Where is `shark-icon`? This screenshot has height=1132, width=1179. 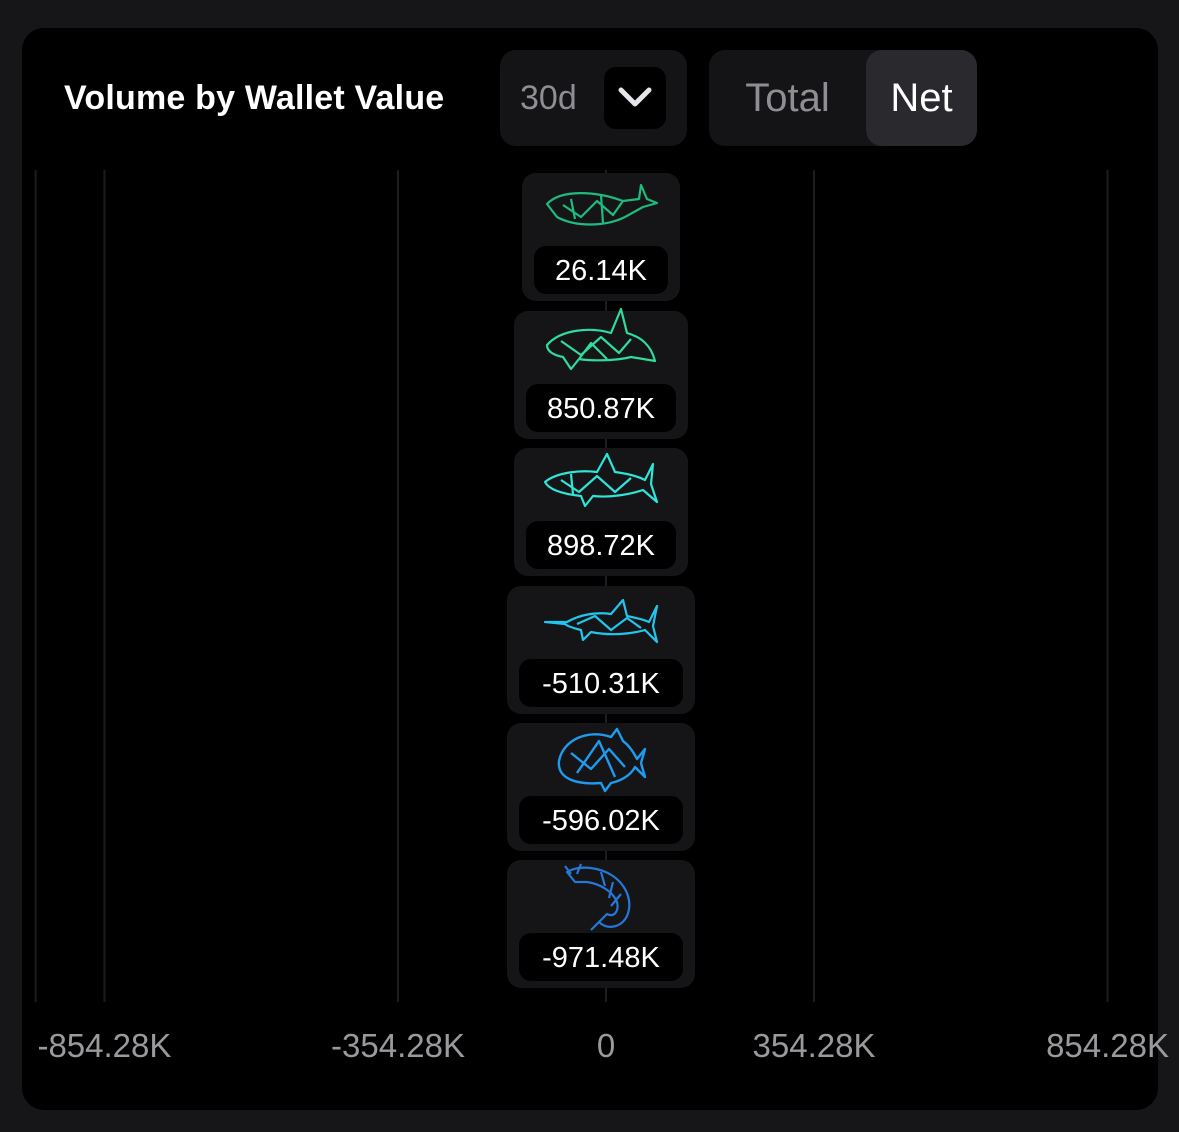 shark-icon is located at coordinates (601, 480).